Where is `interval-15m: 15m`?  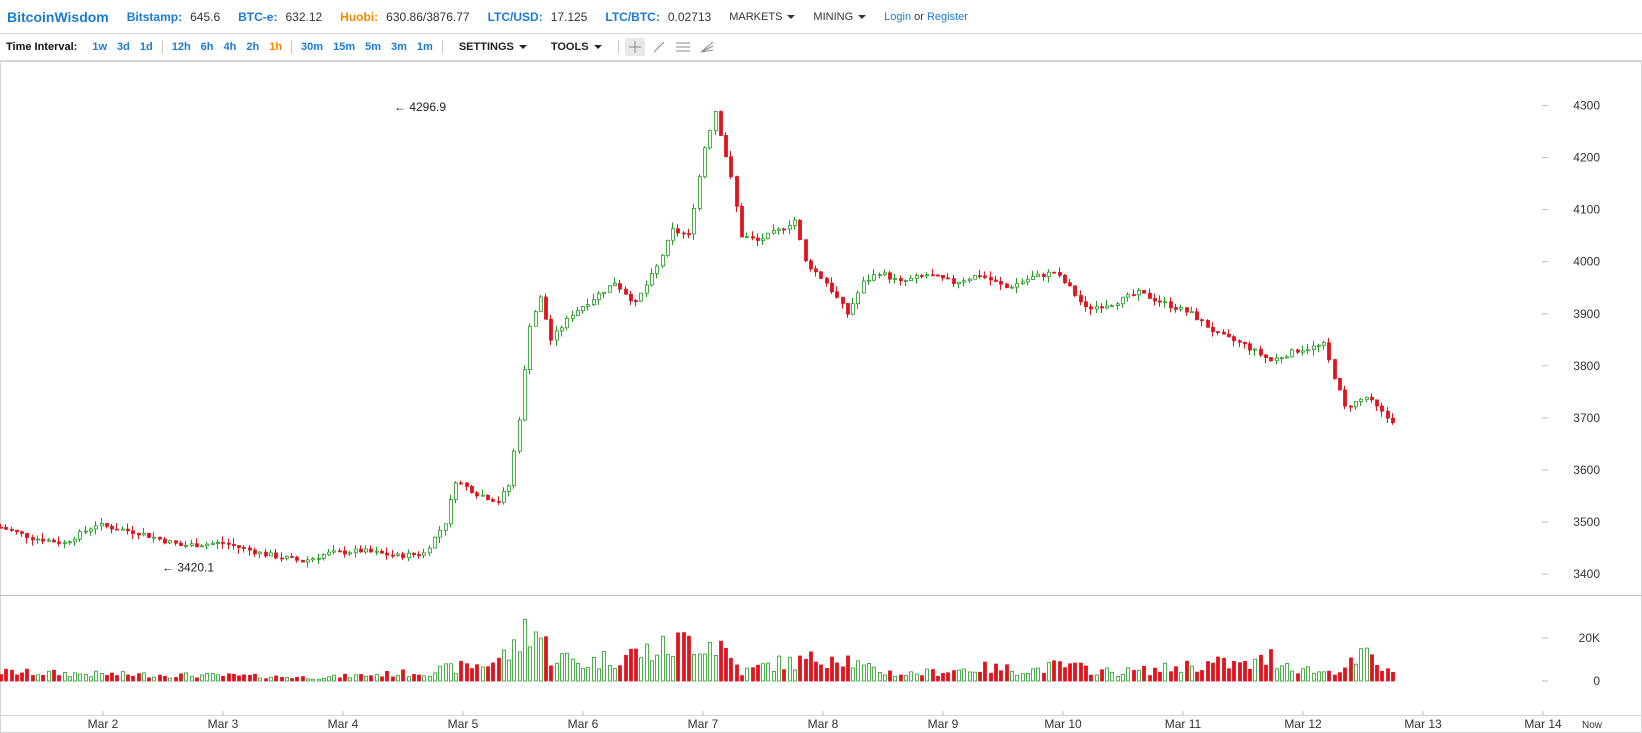 interval-15m: 15m is located at coordinates (344, 47).